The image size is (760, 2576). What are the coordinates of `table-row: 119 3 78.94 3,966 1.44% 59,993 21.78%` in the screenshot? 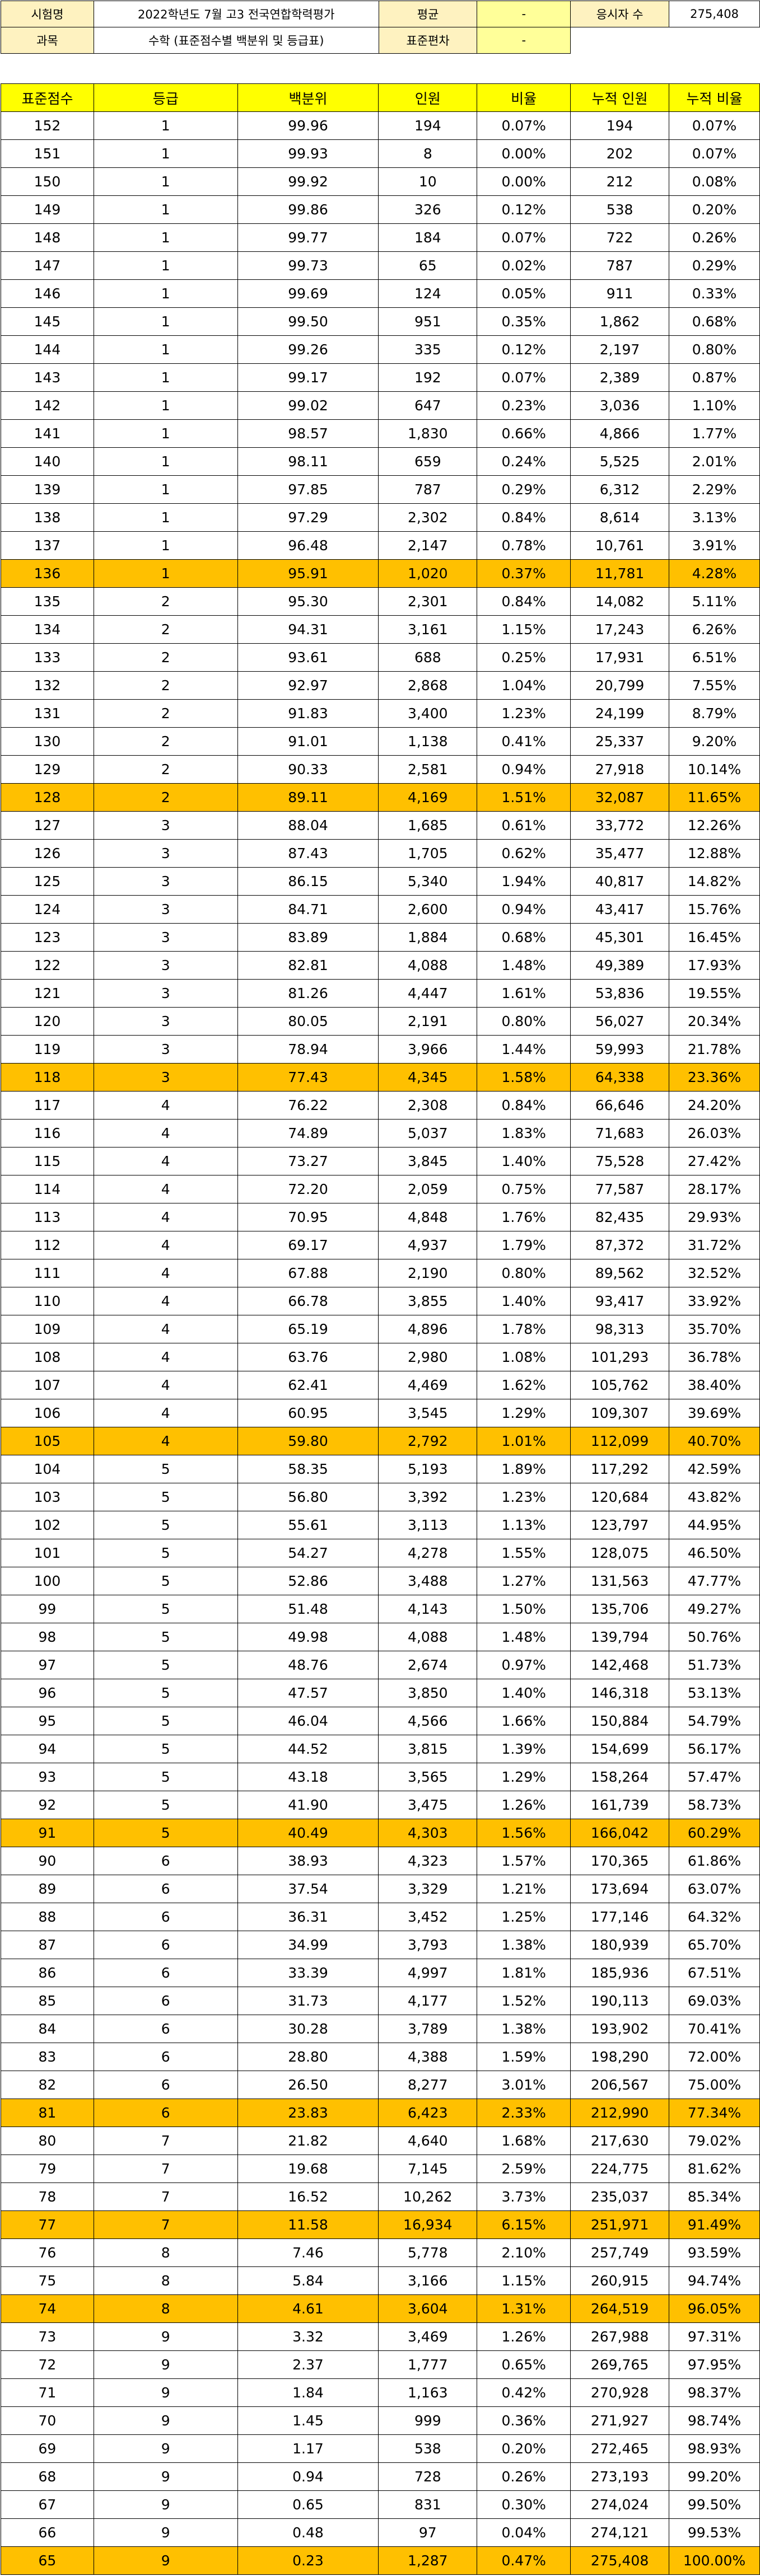 It's located at (380, 1049).